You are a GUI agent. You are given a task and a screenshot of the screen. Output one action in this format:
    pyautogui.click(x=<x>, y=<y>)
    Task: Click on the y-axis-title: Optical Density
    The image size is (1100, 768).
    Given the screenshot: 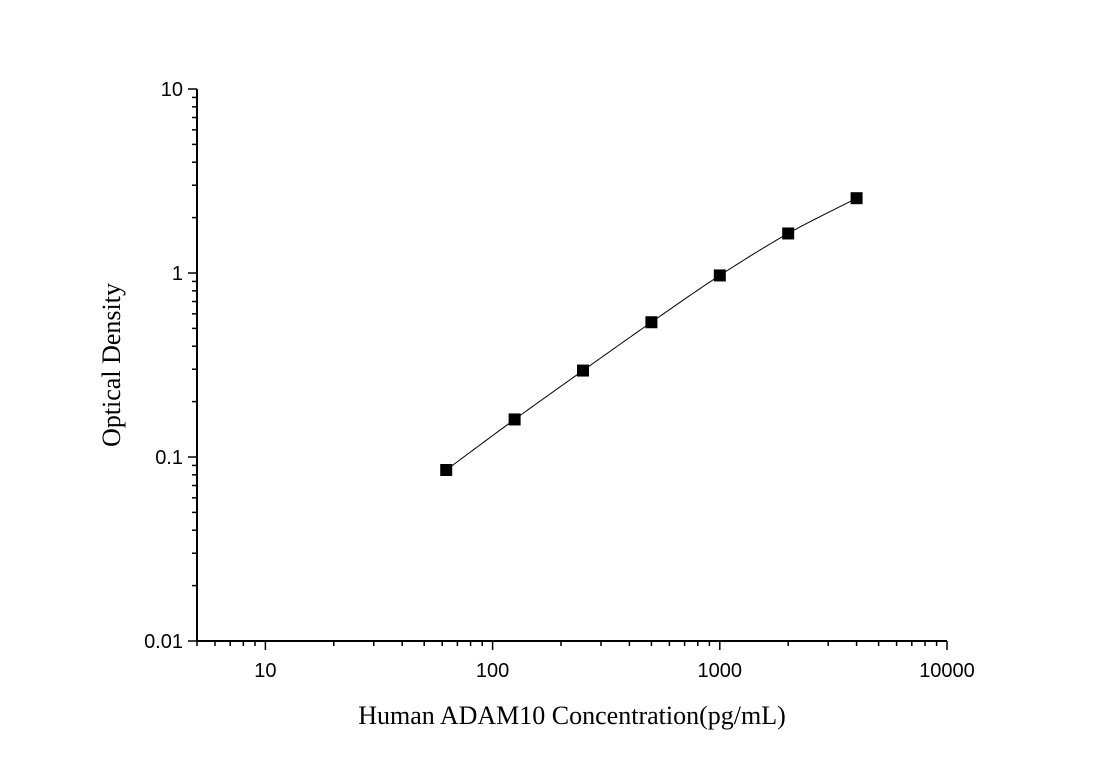 What is the action you would take?
    pyautogui.click(x=111, y=365)
    